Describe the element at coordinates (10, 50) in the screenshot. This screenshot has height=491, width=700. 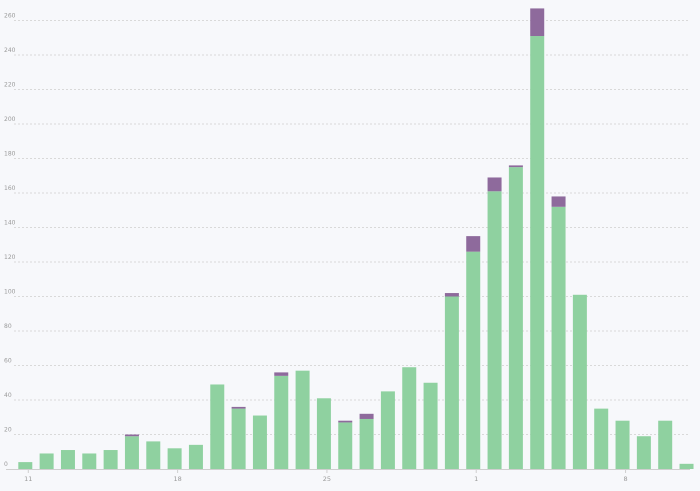
I see `y-tick-label: 240` at that location.